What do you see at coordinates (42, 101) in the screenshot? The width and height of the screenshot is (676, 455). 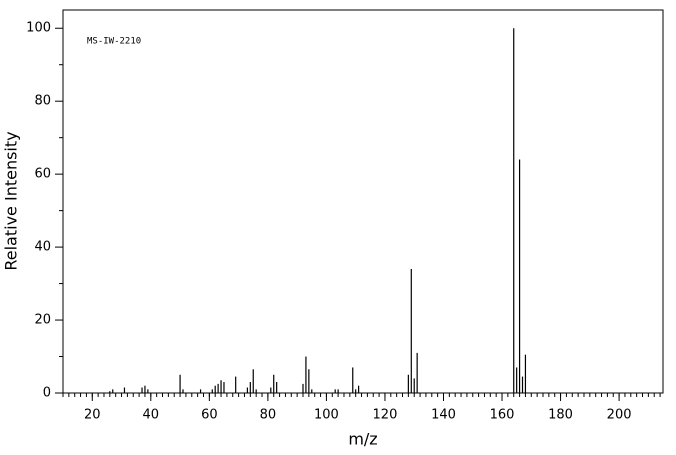 I see `y-tick-label: 80` at bounding box center [42, 101].